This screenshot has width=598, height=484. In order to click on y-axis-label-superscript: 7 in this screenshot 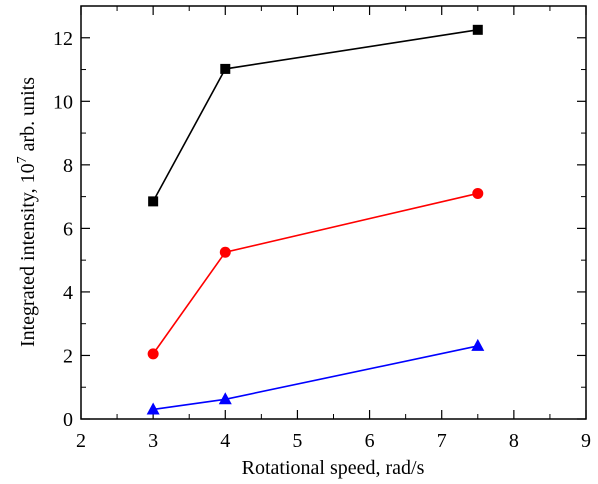, I will do `click(22, 159)`.